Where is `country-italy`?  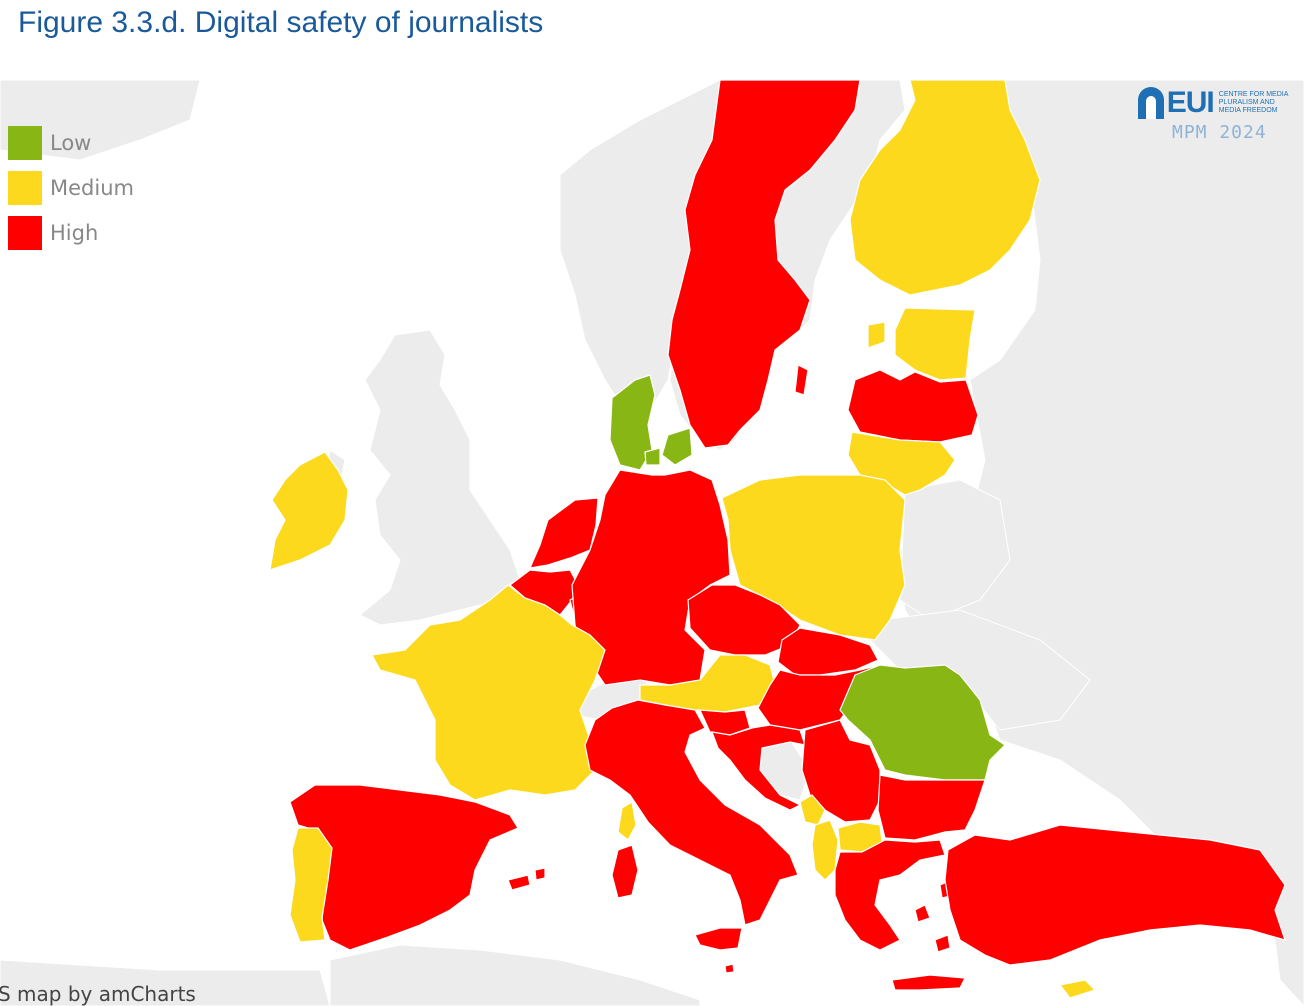
country-italy is located at coordinates (691, 812).